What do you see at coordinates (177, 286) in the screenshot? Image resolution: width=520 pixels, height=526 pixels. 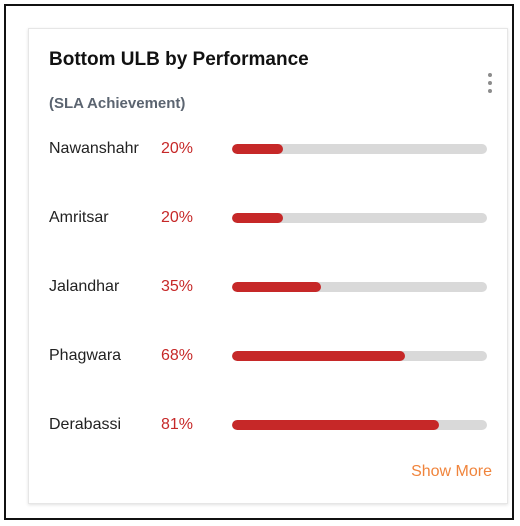 I see `ulb-percent: 35%` at bounding box center [177, 286].